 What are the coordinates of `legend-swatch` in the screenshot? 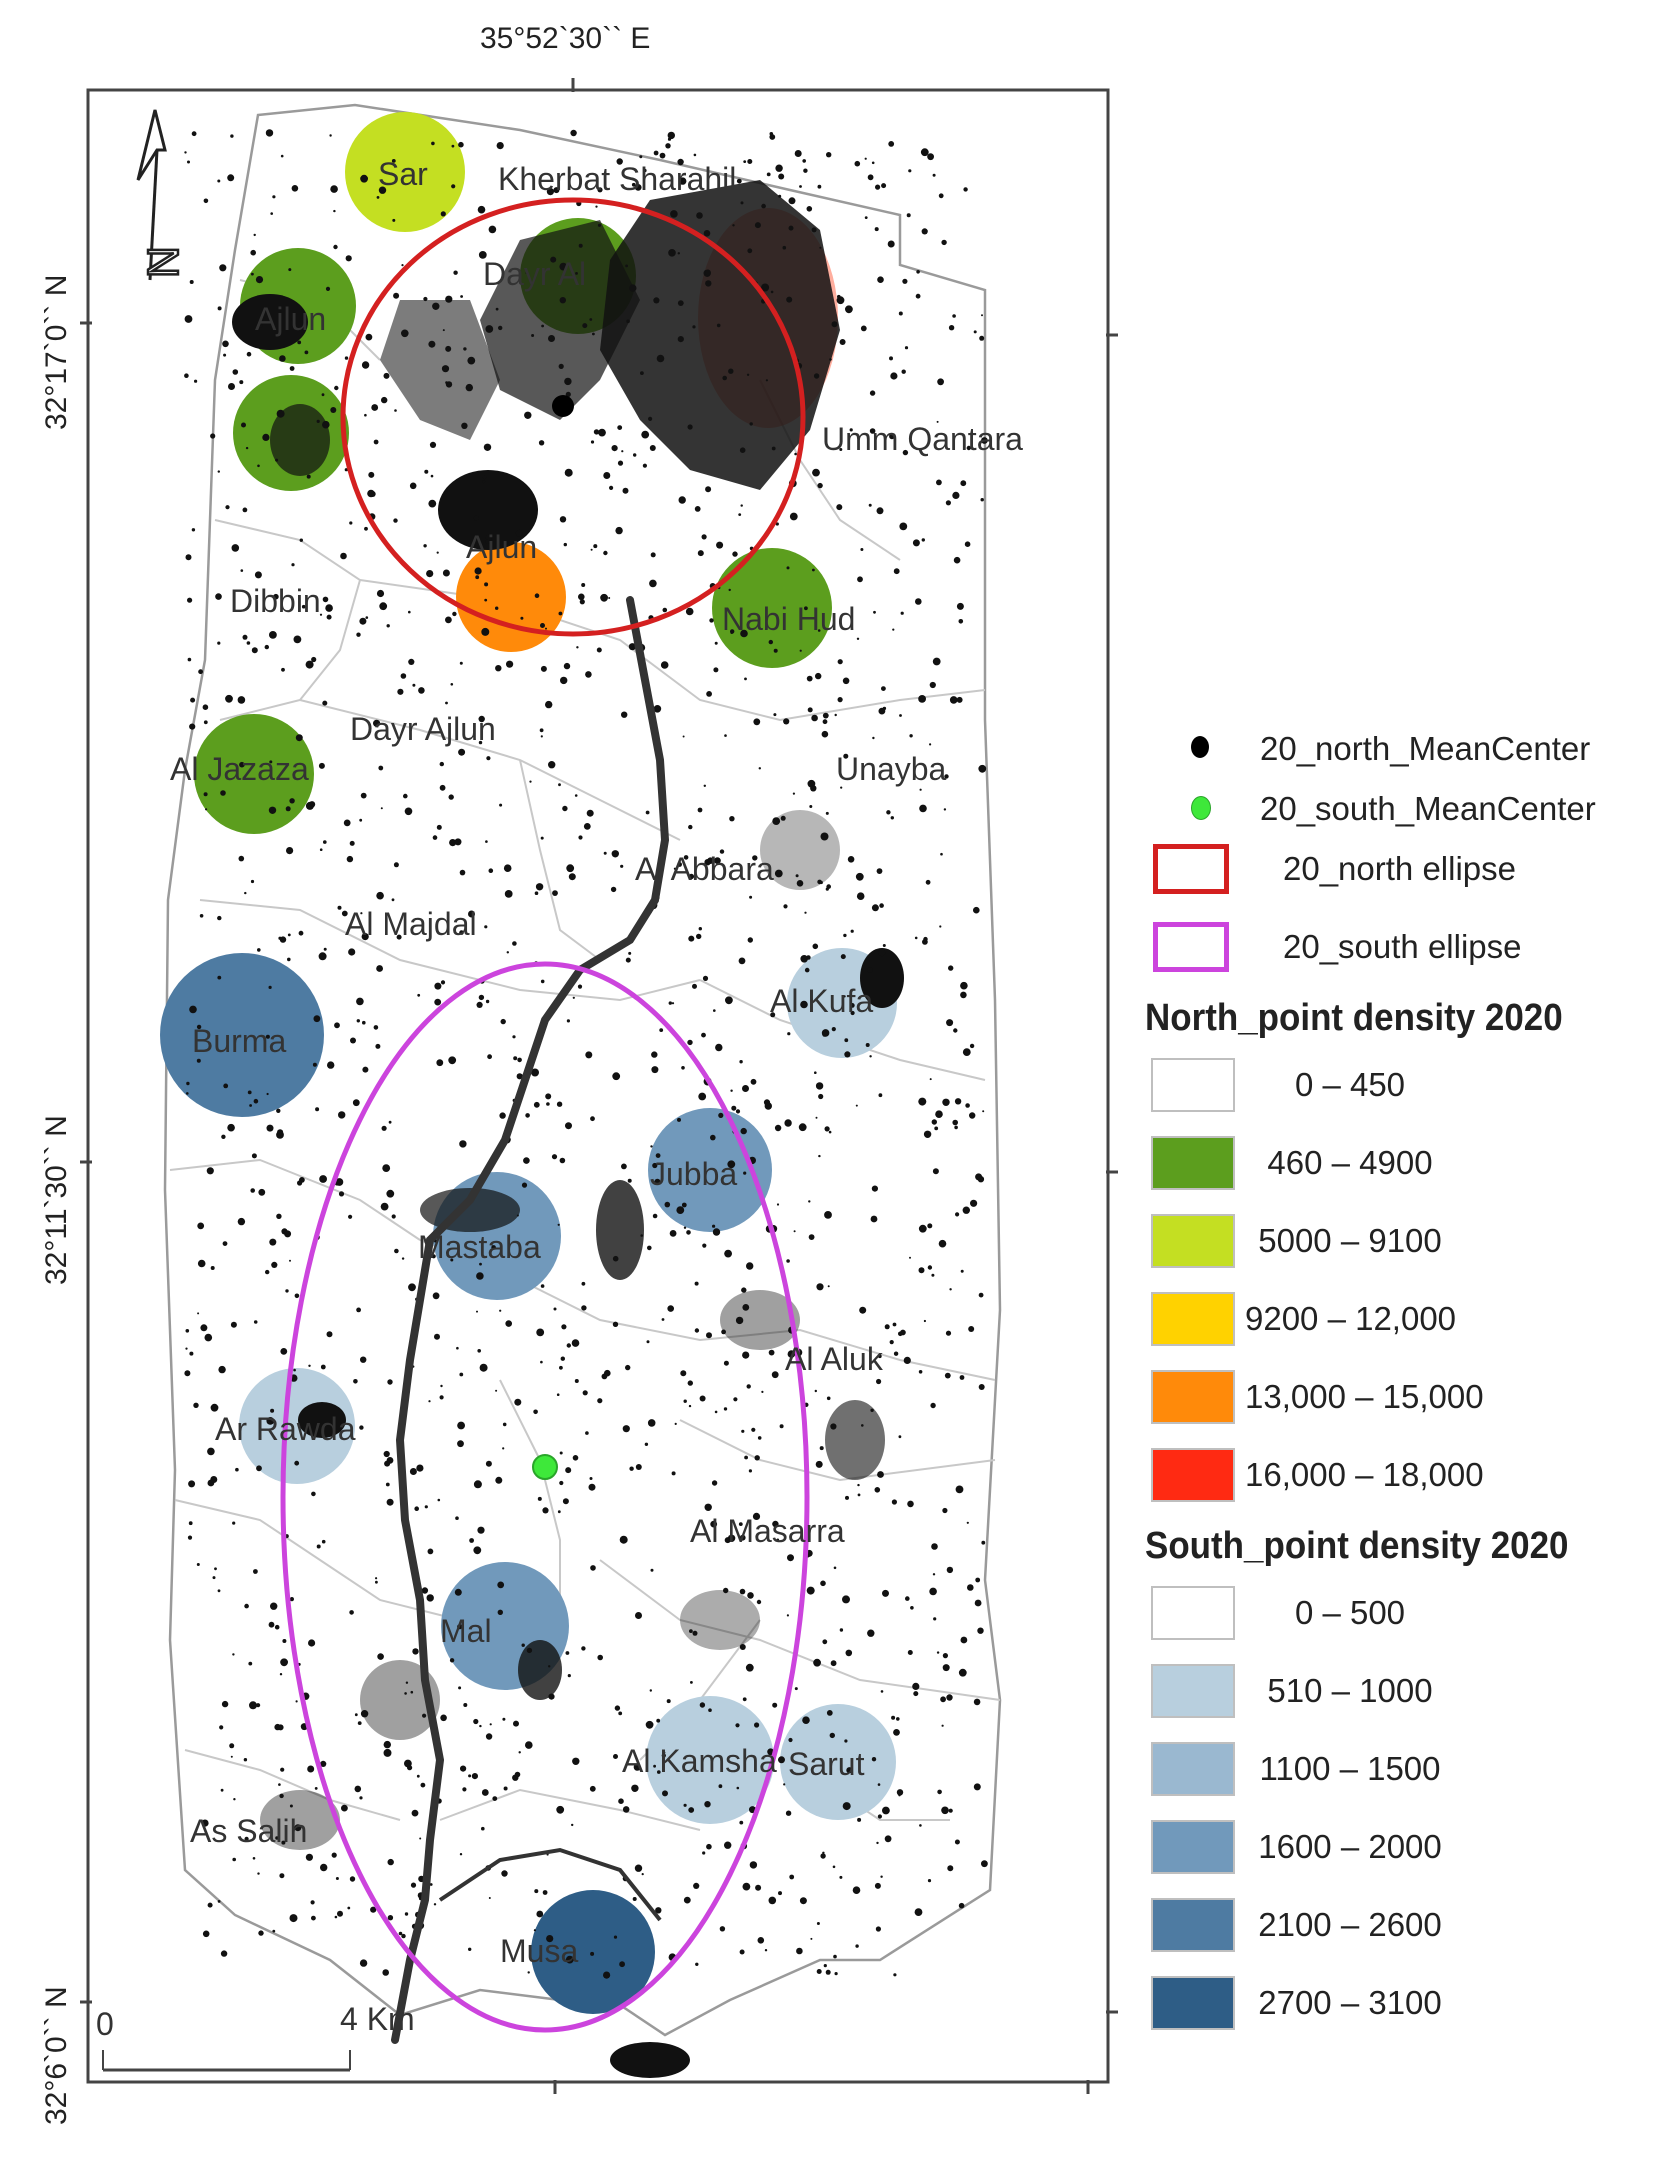 It's located at (1193, 1925).